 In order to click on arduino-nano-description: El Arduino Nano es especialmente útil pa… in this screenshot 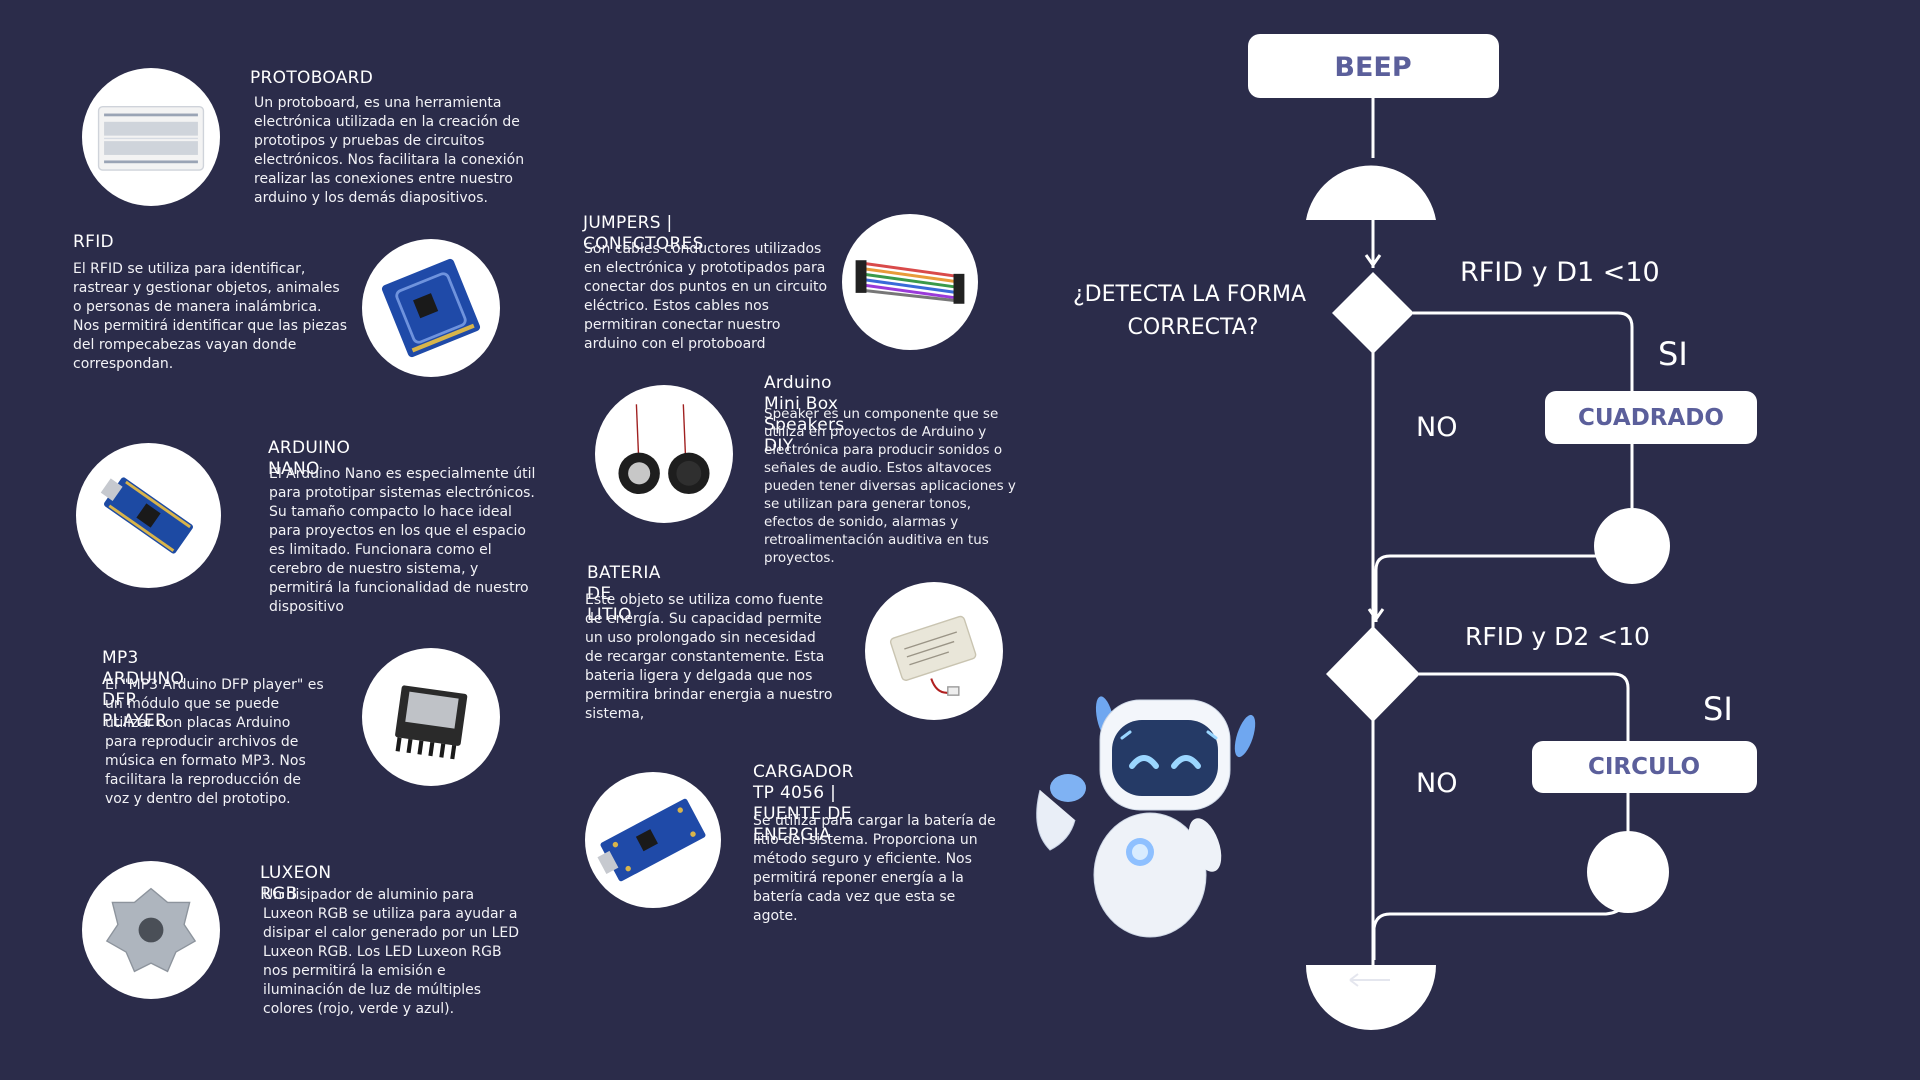, I will do `click(402, 540)`.